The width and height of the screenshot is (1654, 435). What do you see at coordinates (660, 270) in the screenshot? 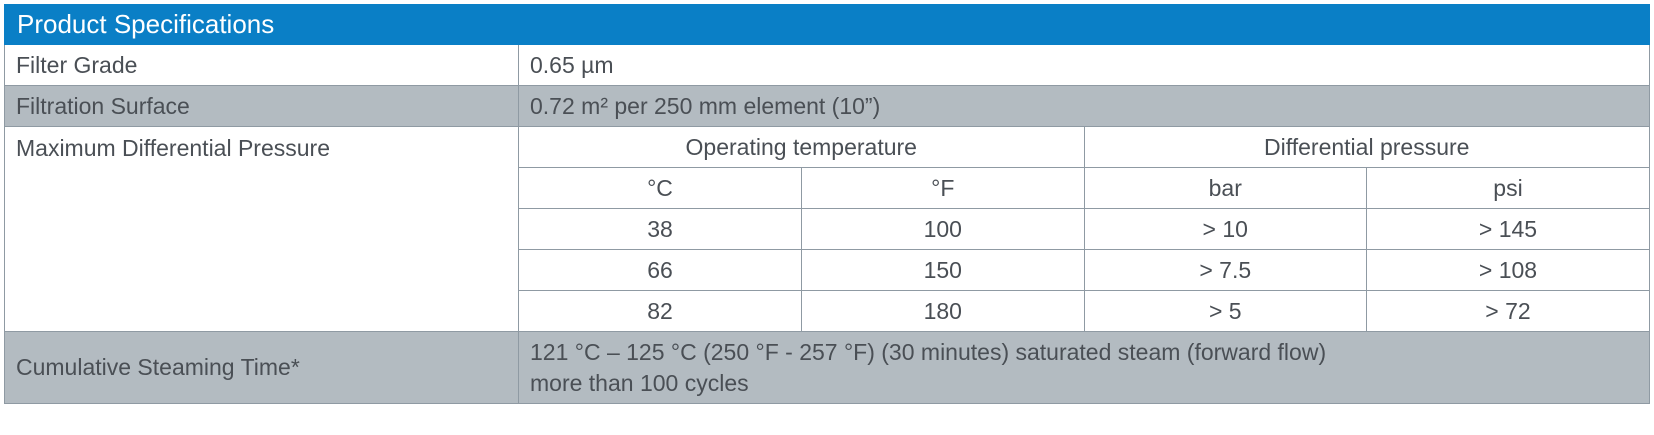
I see `table-cell: 66` at bounding box center [660, 270].